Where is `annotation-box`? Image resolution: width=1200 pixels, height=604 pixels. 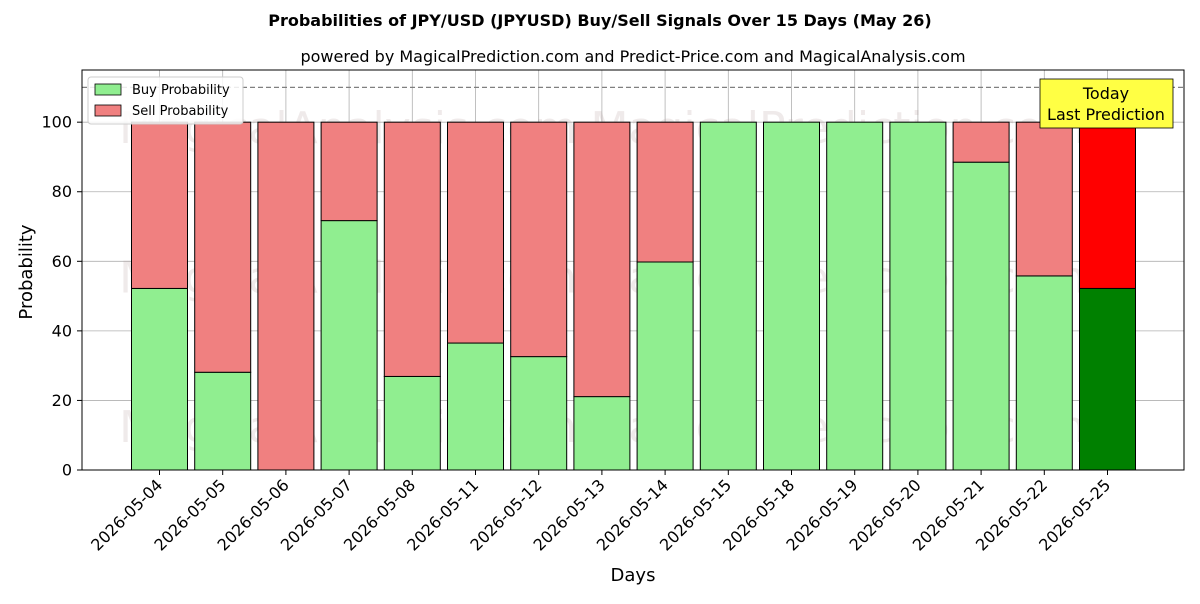 annotation-box is located at coordinates (1106, 103).